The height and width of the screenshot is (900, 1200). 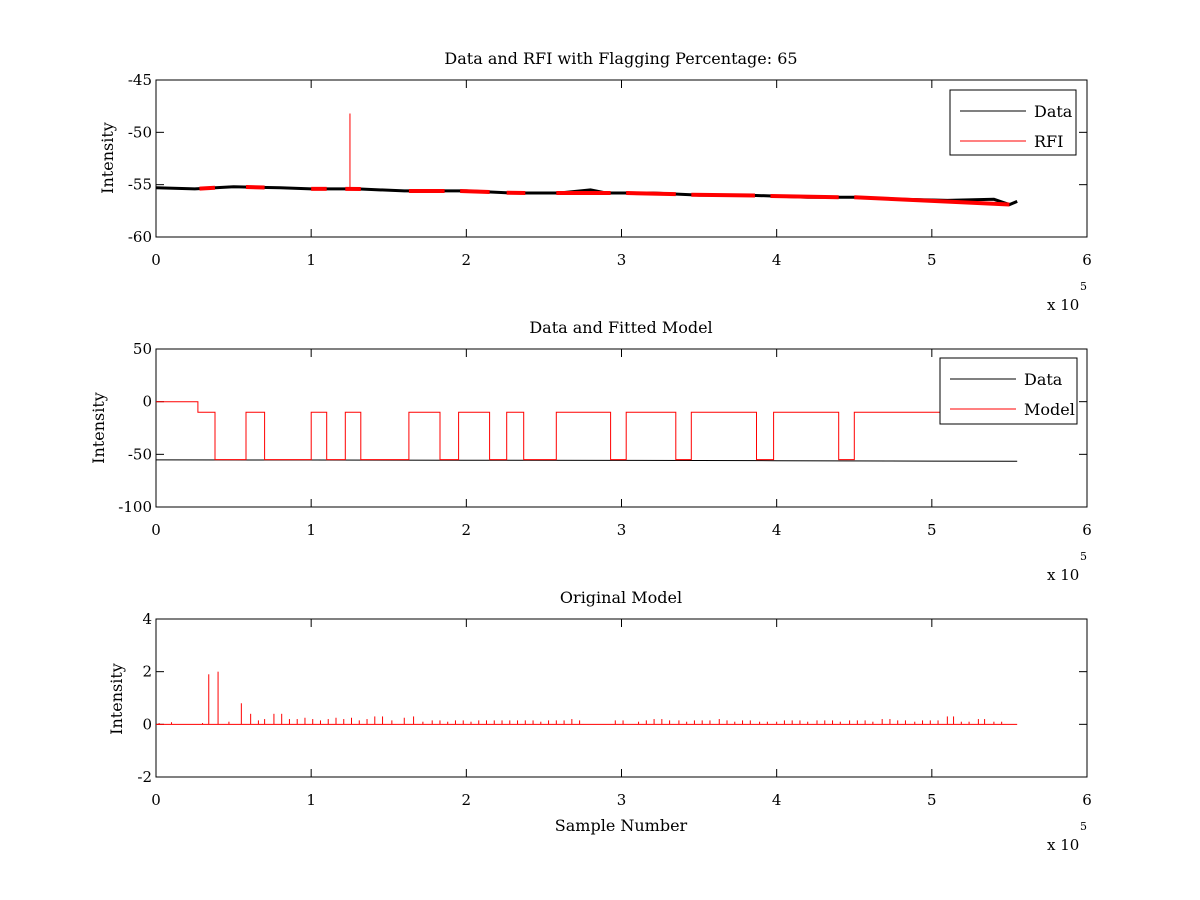 What do you see at coordinates (147, 619) in the screenshot?
I see `y-tick-label: 4` at bounding box center [147, 619].